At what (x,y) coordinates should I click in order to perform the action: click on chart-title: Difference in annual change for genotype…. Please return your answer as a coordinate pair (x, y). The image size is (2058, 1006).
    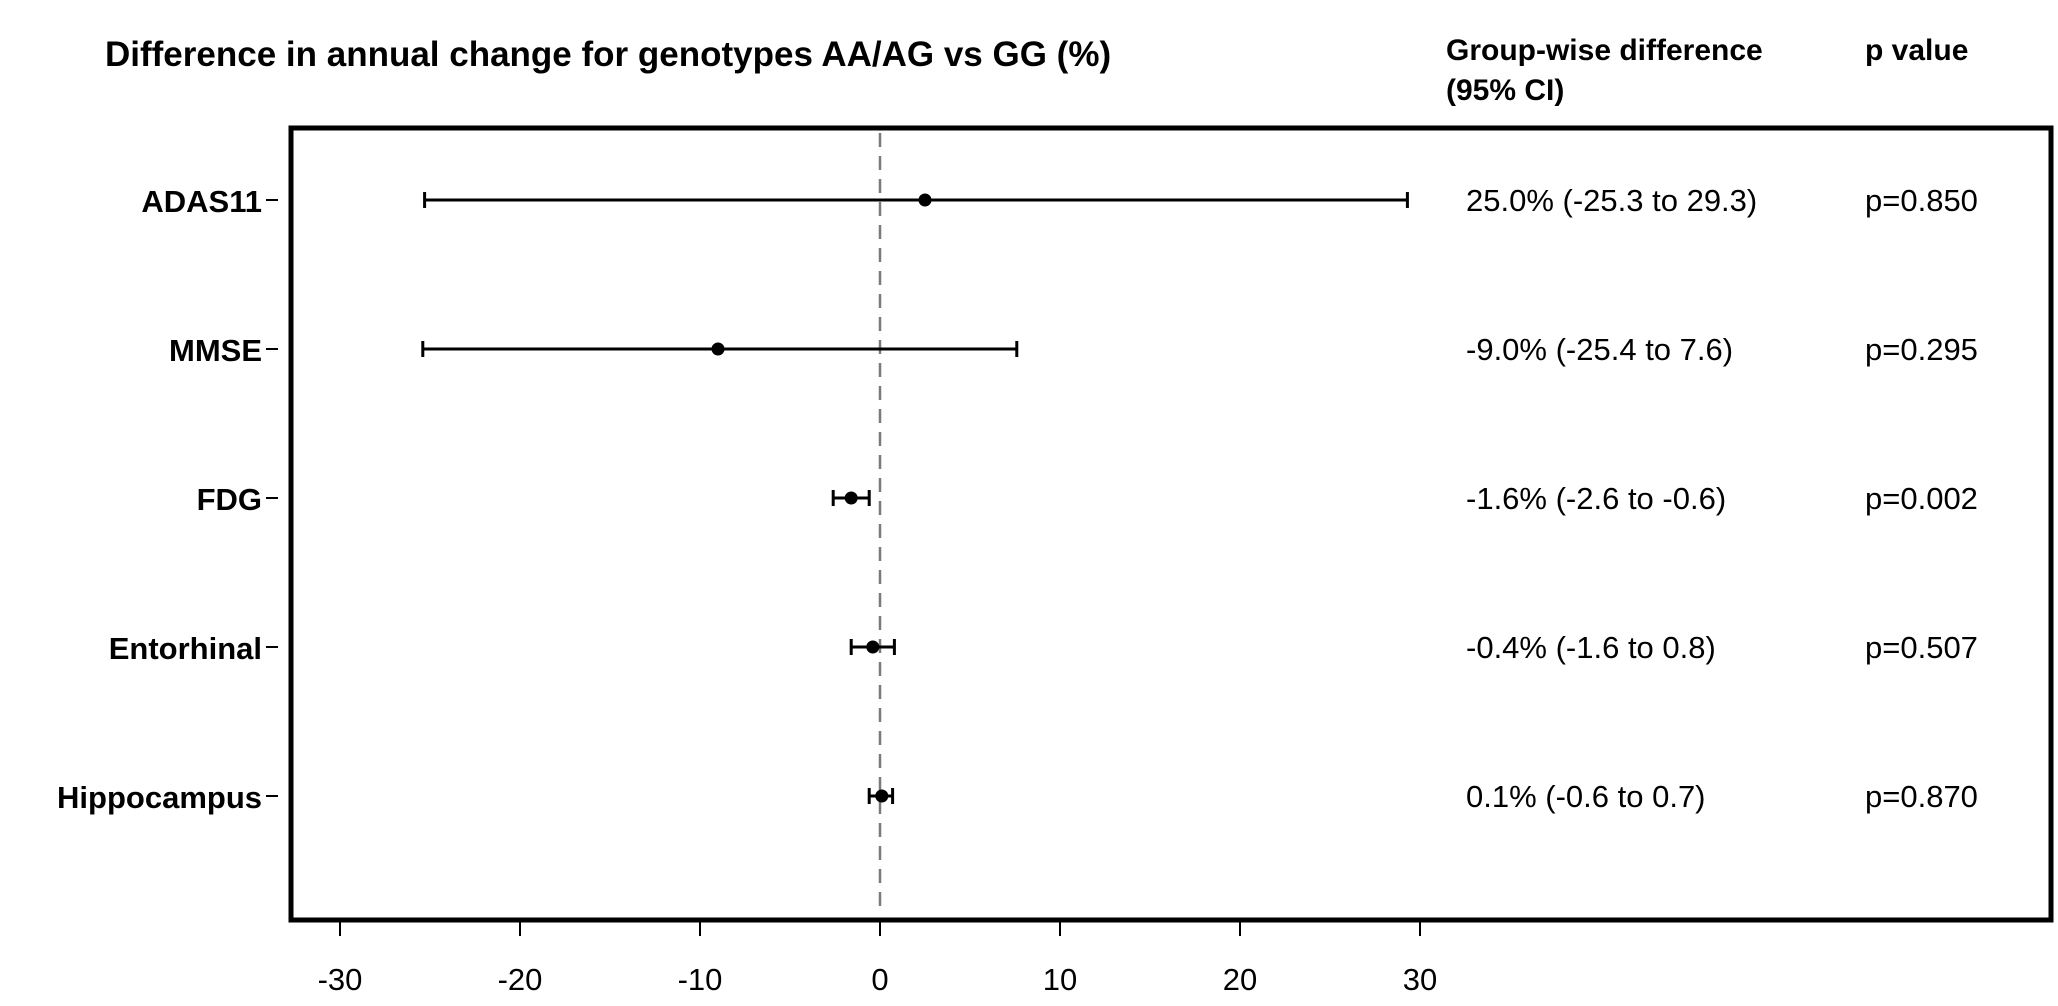
    Looking at the image, I should click on (608, 54).